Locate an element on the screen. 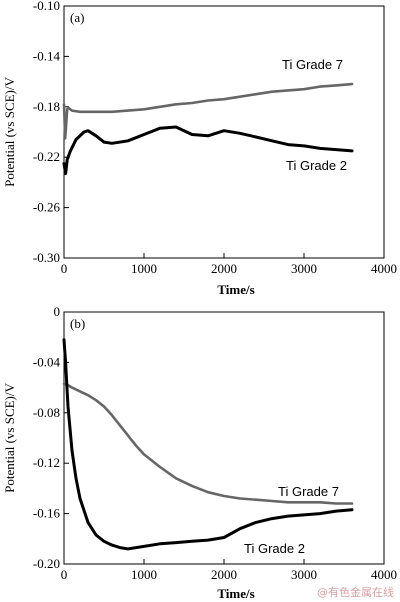  y-tick-label-b-4: -0.04 is located at coordinates (47, 361).